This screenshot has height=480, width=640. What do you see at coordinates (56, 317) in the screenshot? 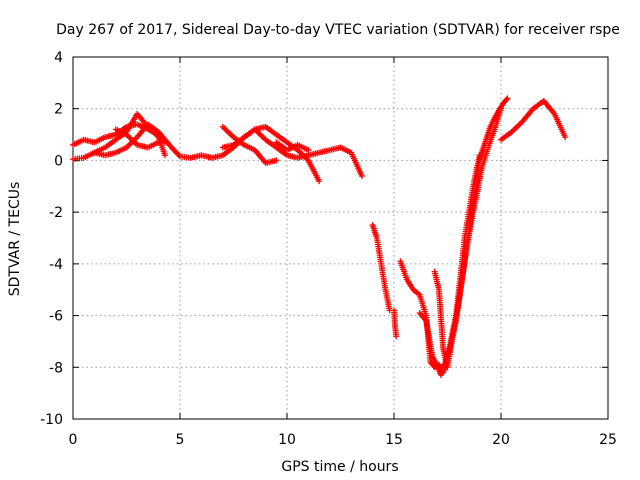
I see `y-tick-label: -6` at bounding box center [56, 317].